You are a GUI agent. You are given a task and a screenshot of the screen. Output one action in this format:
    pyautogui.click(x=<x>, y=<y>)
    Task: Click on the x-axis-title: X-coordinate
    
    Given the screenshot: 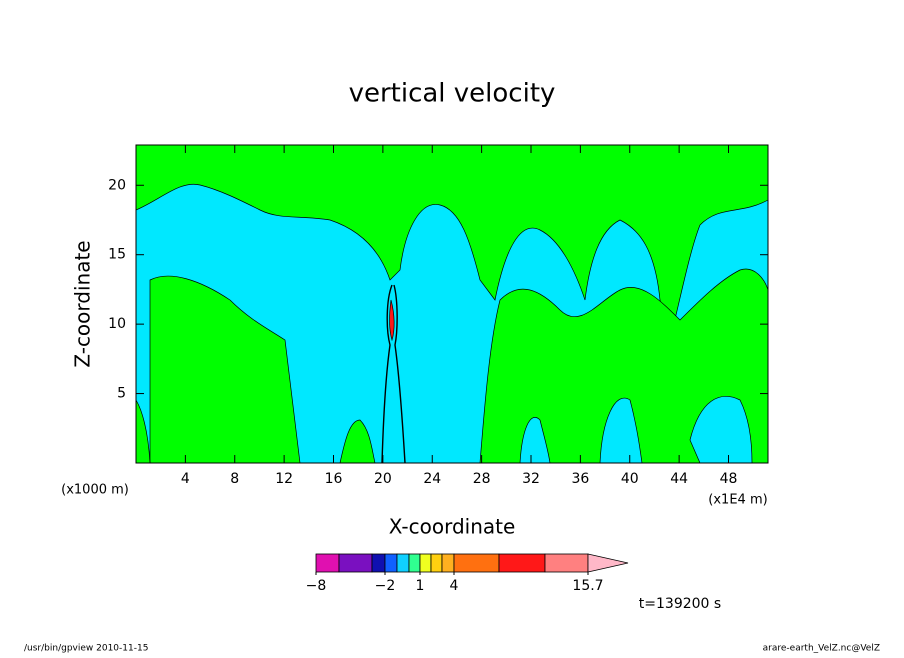 What is the action you would take?
    pyautogui.click(x=452, y=527)
    